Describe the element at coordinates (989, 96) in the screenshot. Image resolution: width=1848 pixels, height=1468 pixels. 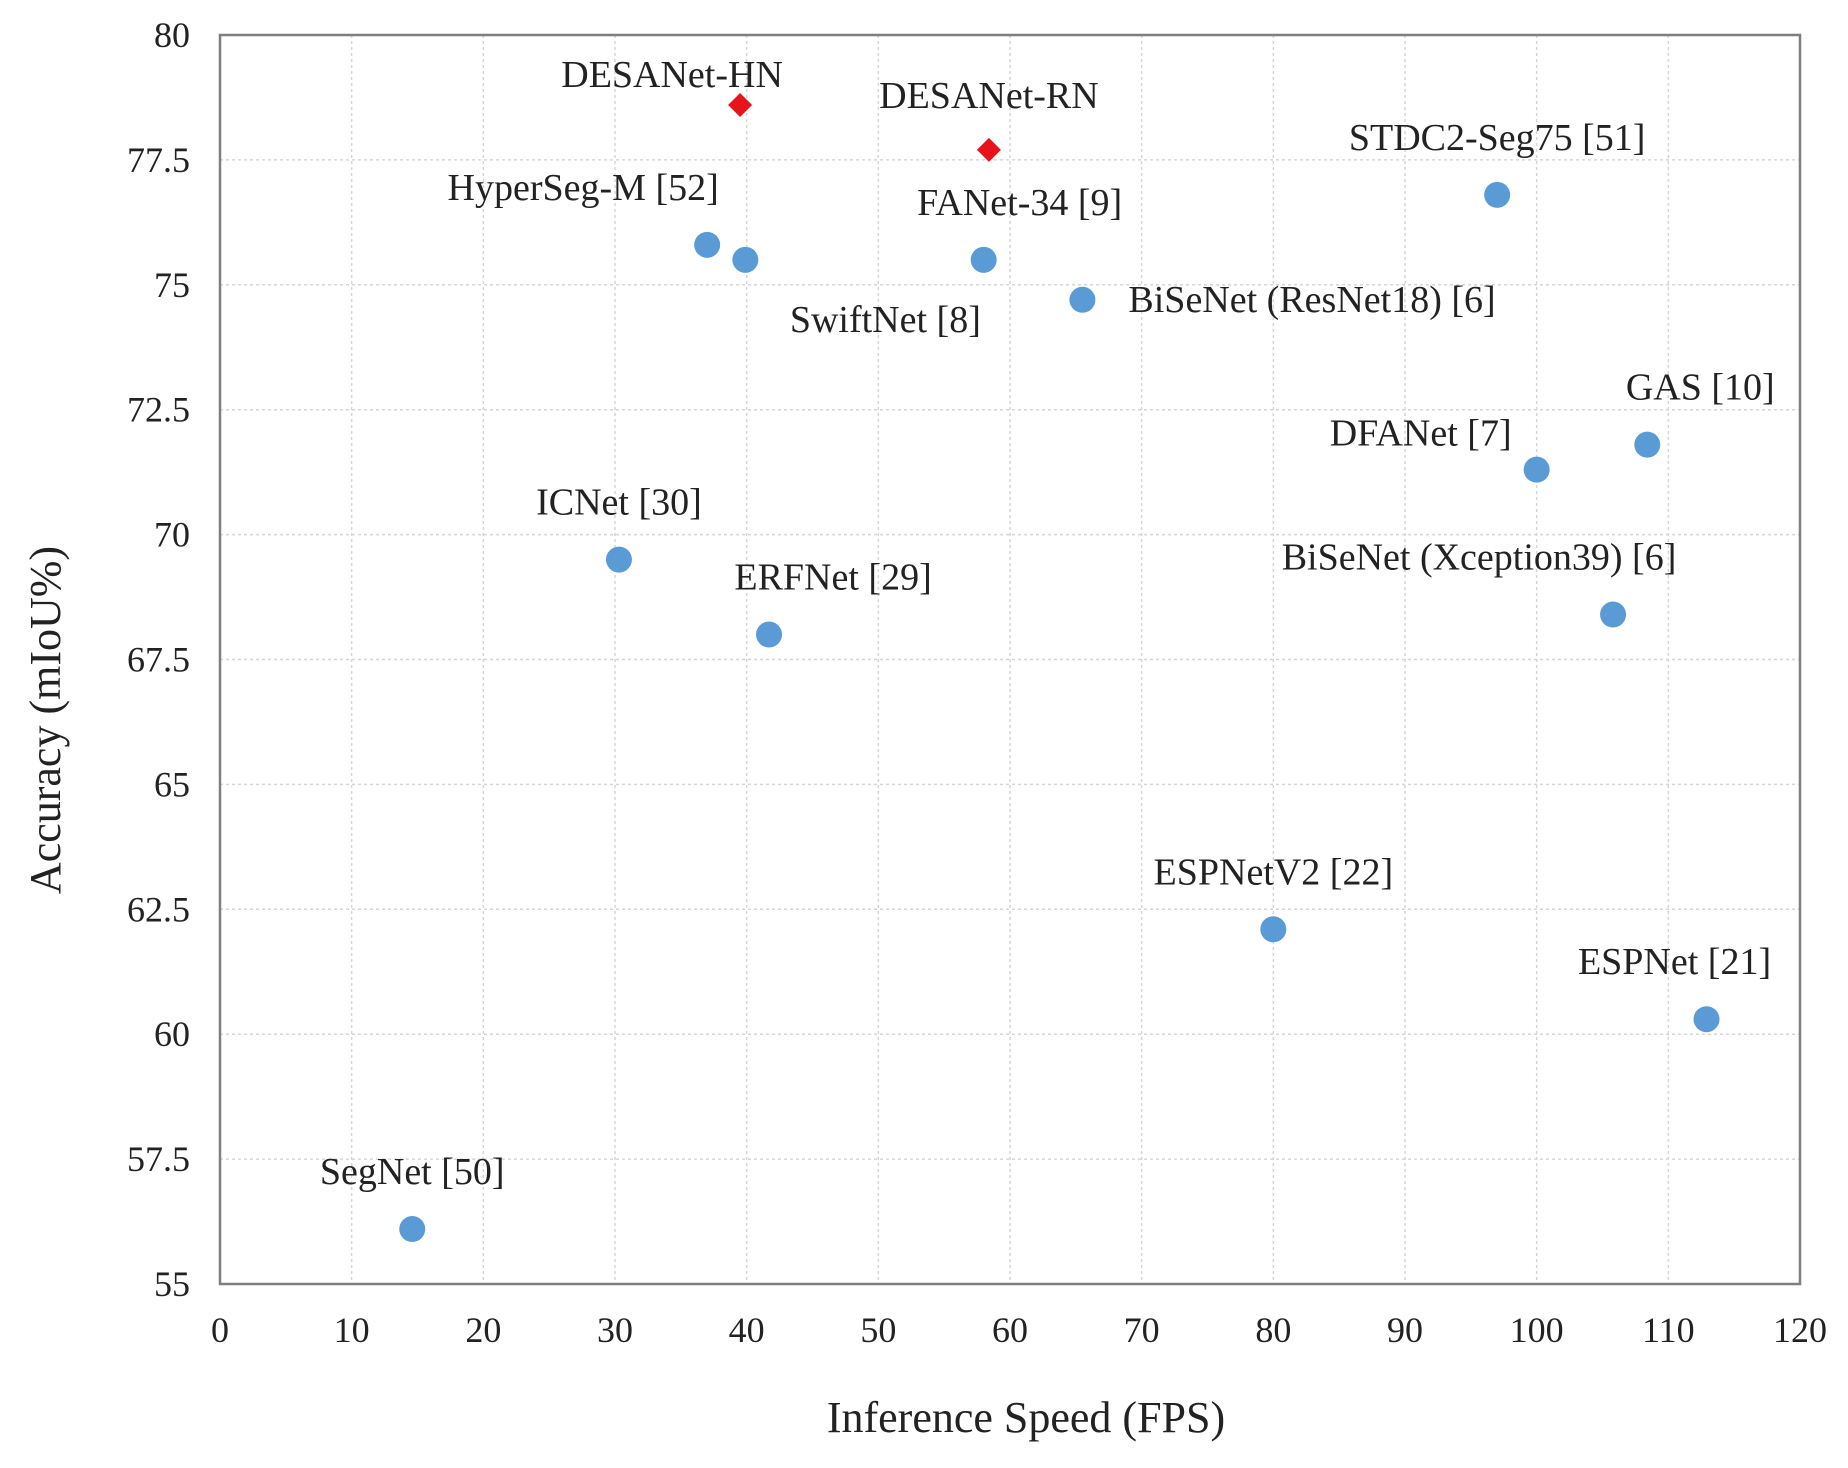
I see `point-label: DESANet-RN` at that location.